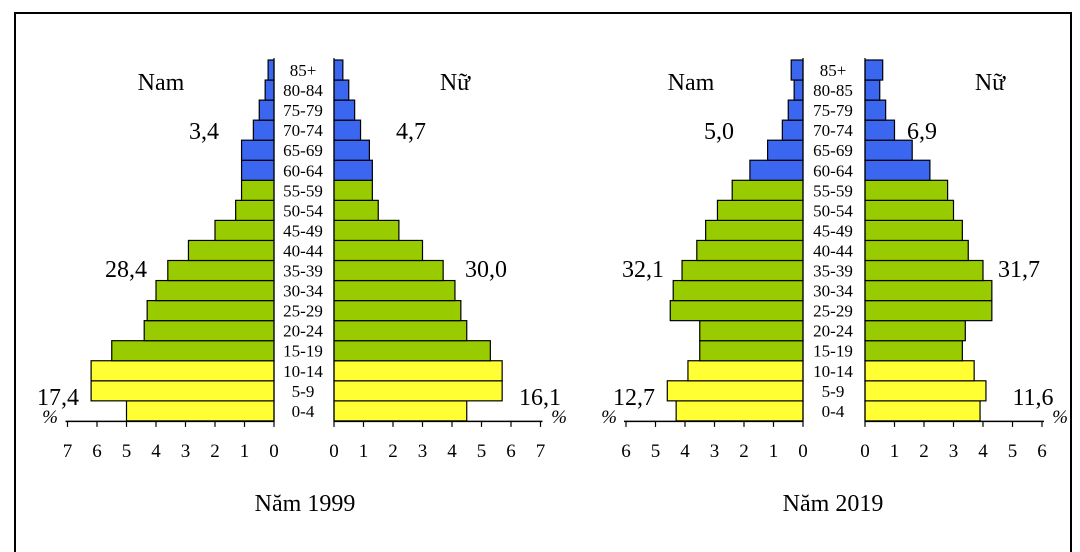  I want to click on chart1-age-label: 60-64, so click(303, 170).